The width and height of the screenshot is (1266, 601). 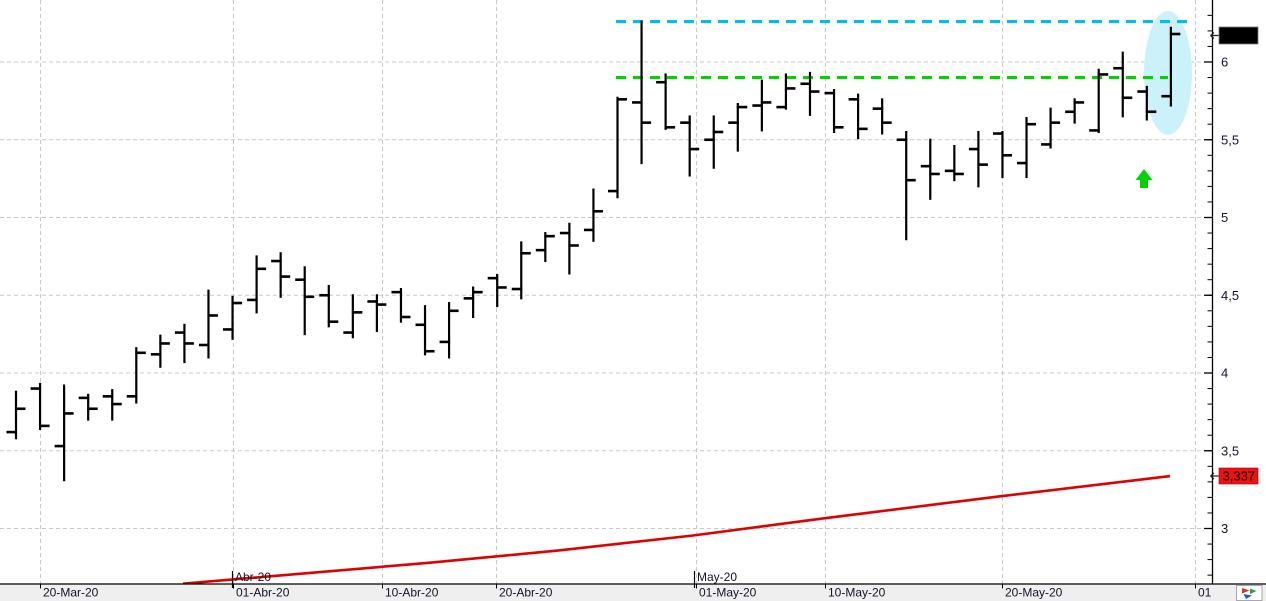 I want to click on x-tick-label: 10-May-20, so click(x=857, y=593).